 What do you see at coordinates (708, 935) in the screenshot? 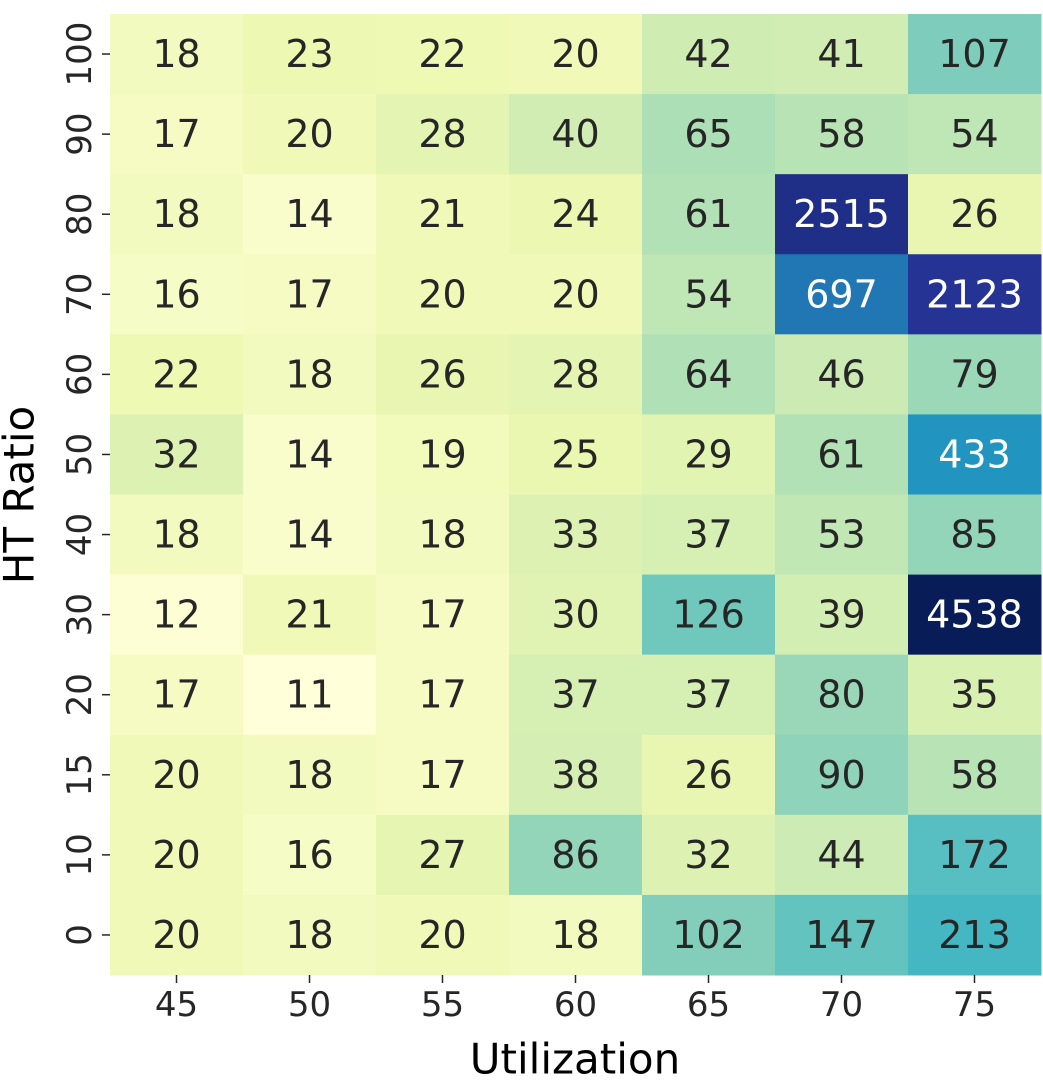
I see `heatmap-cell-value: 102` at bounding box center [708, 935].